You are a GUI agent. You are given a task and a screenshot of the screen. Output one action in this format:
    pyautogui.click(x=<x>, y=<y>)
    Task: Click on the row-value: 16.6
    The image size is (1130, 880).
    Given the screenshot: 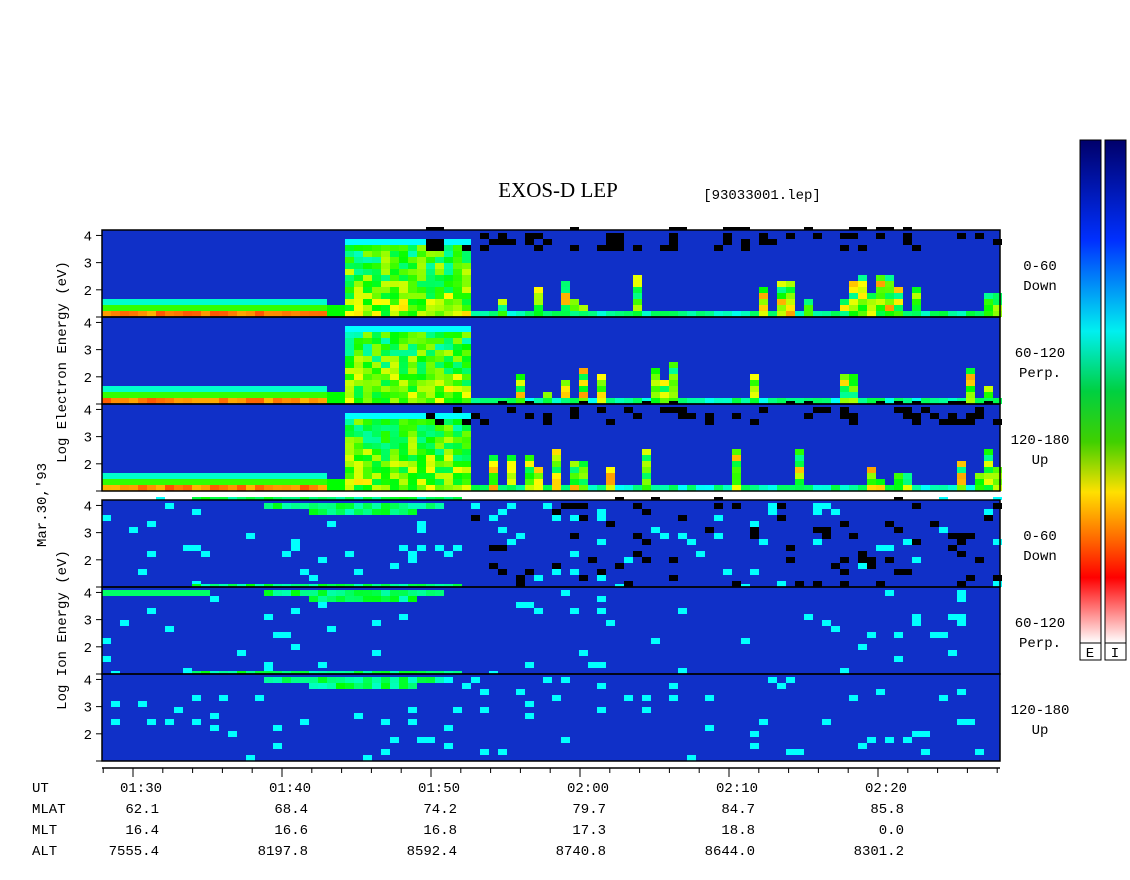 What is the action you would take?
    pyautogui.click(x=291, y=831)
    